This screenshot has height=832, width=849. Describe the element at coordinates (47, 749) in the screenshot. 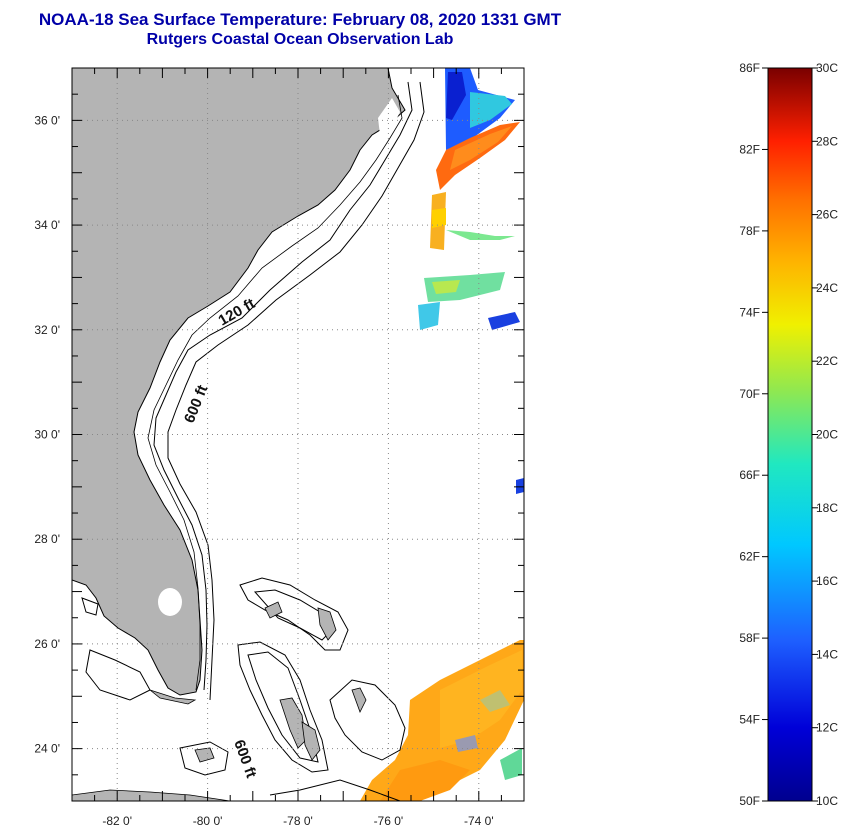

I see `lat-tick-label: 24 0'` at that location.